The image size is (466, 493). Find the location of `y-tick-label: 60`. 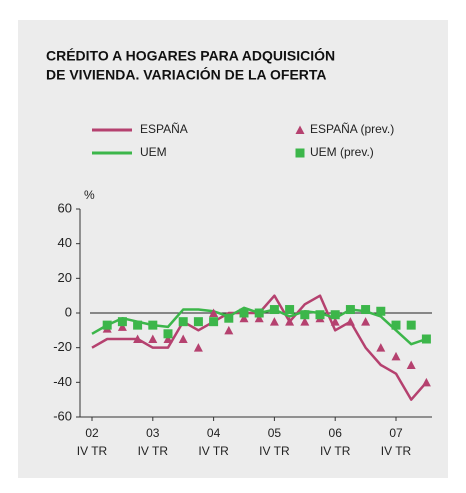

y-tick-label: 60 is located at coordinates (65, 207).